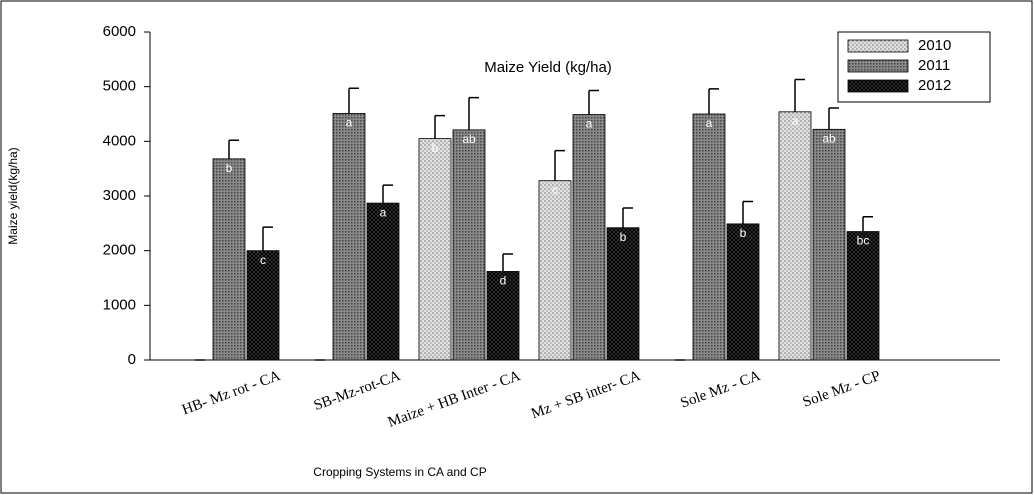 The height and width of the screenshot is (495, 1034). Describe the element at coordinates (934, 65) in the screenshot. I see `legend-label: 2011` at that location.